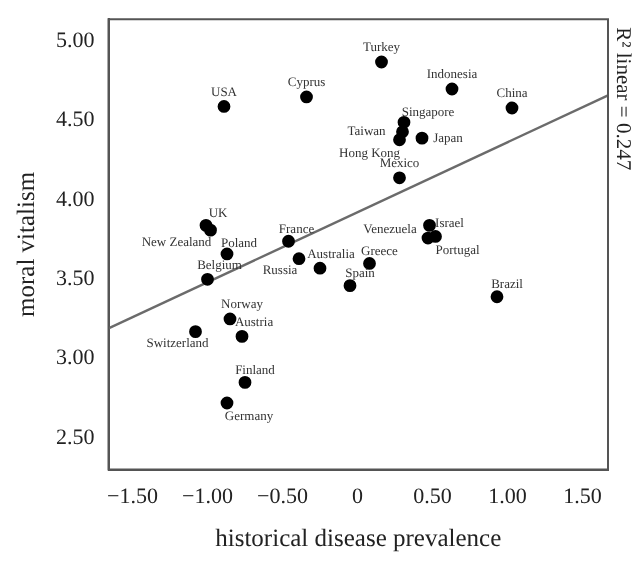 Image resolution: width=638 pixels, height=562 pixels. What do you see at coordinates (359, 537) in the screenshot?
I see `x-axis-title: historical disease prevalence` at bounding box center [359, 537].